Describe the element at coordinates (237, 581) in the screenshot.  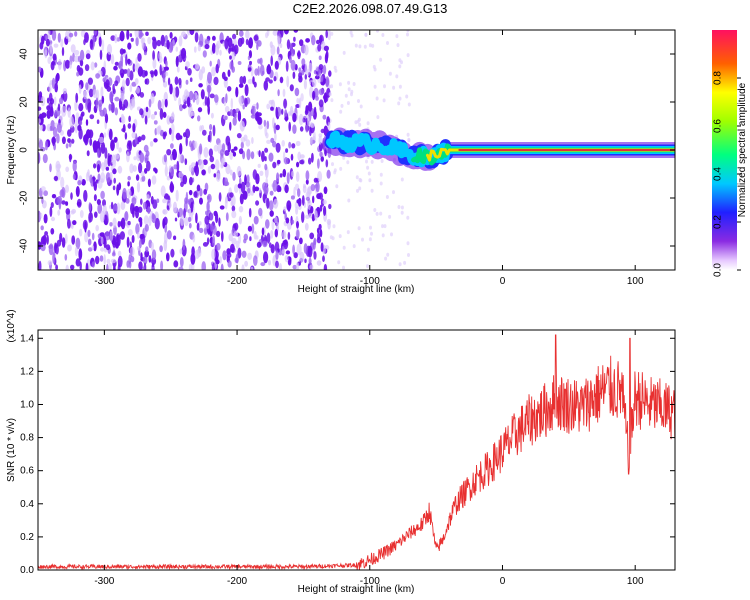
I see `x-tick-label: -200` at that location.